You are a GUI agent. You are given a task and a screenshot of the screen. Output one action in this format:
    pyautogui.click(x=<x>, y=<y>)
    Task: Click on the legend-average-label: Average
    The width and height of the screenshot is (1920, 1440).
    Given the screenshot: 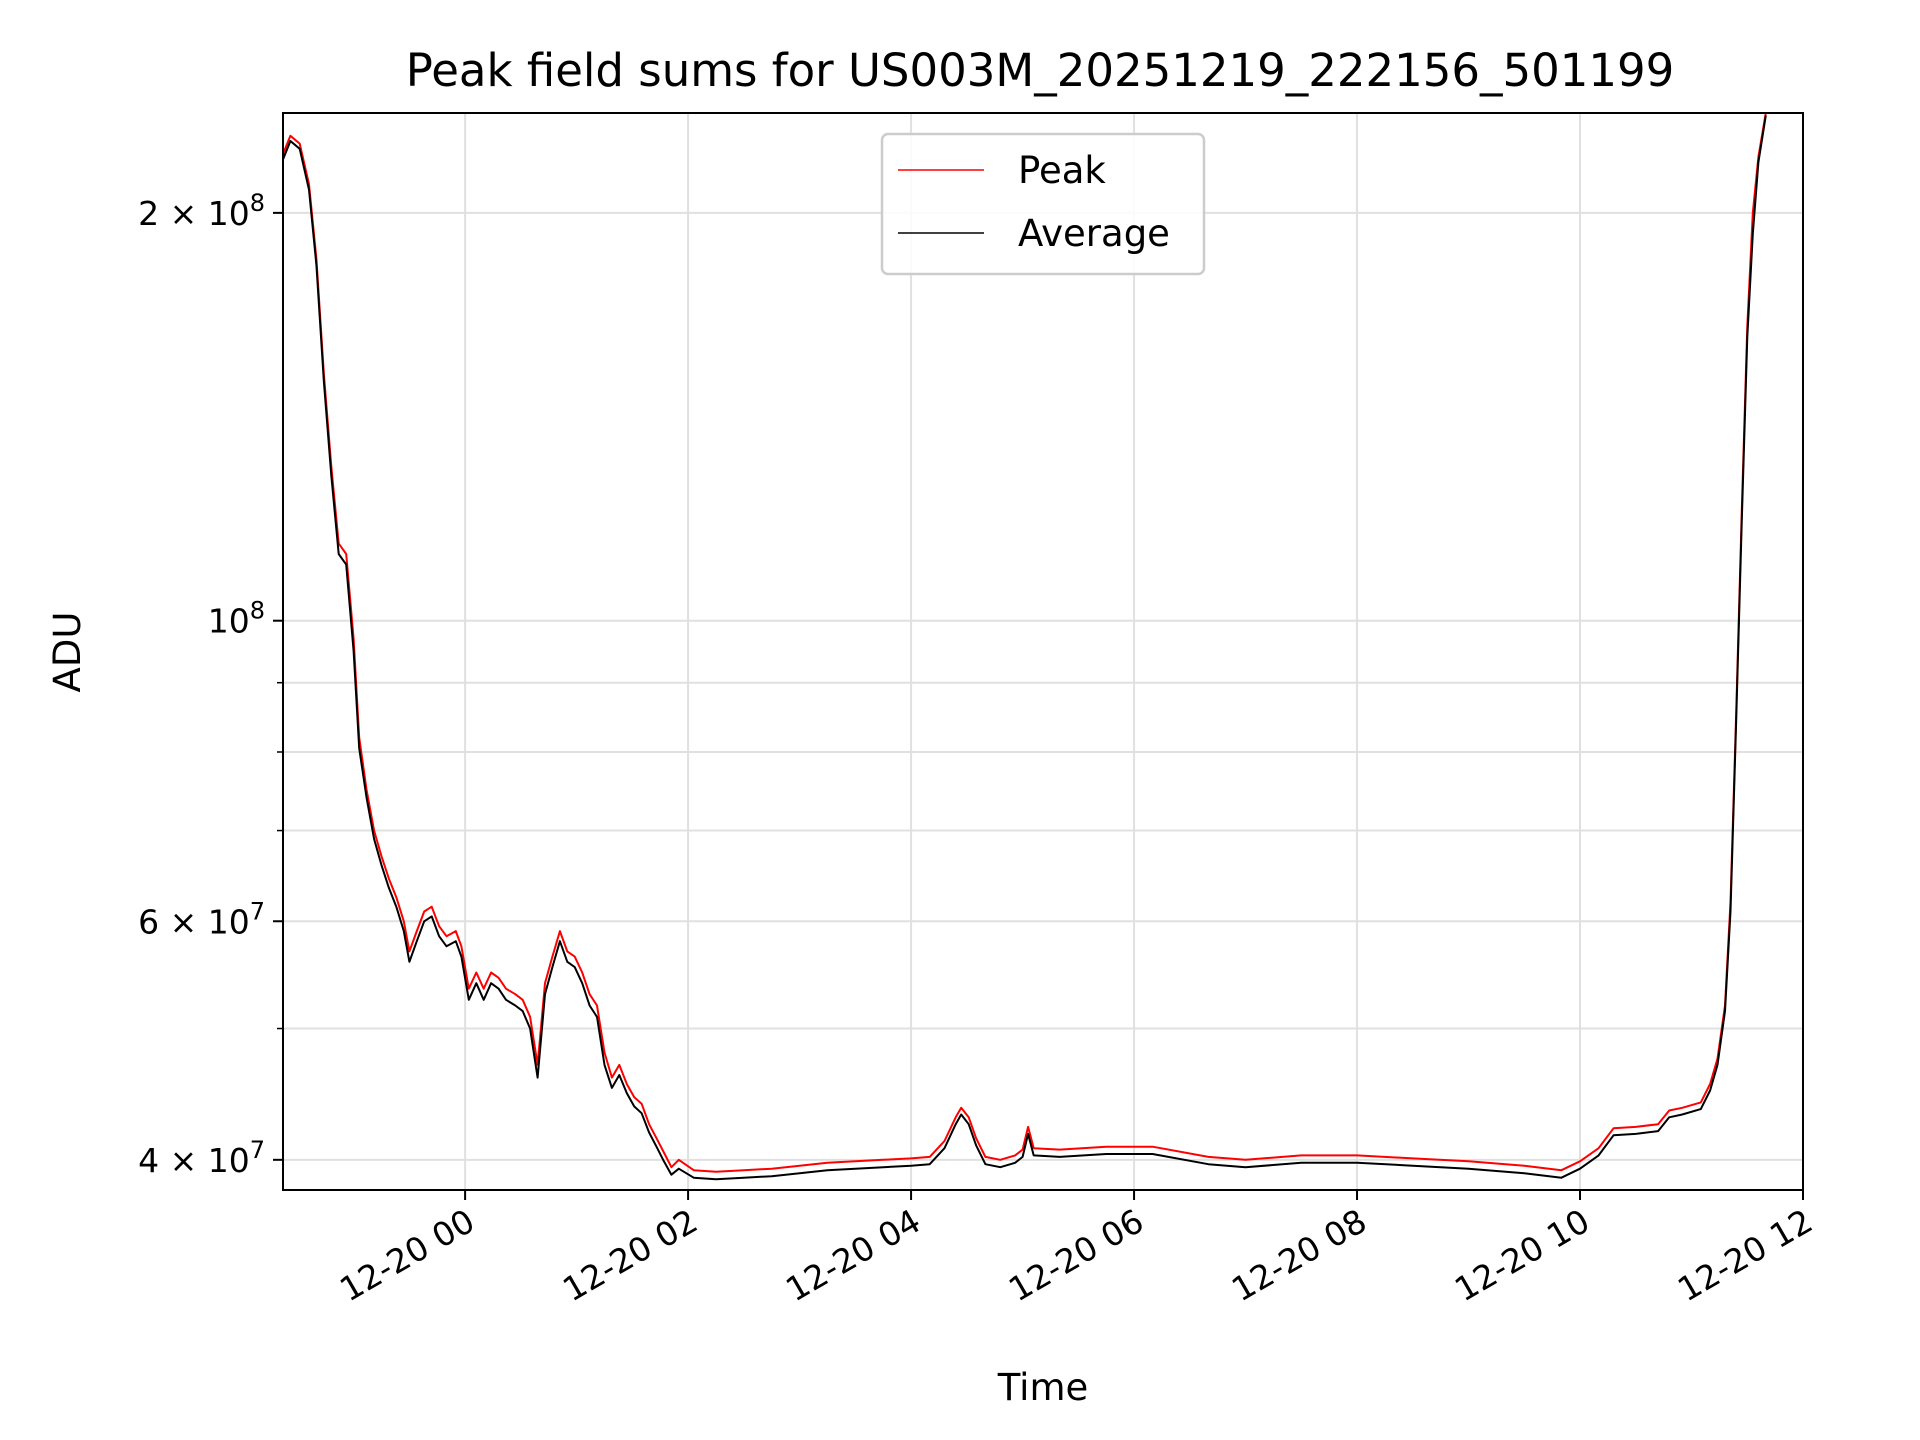 What is the action you would take?
    pyautogui.click(x=1094, y=233)
    